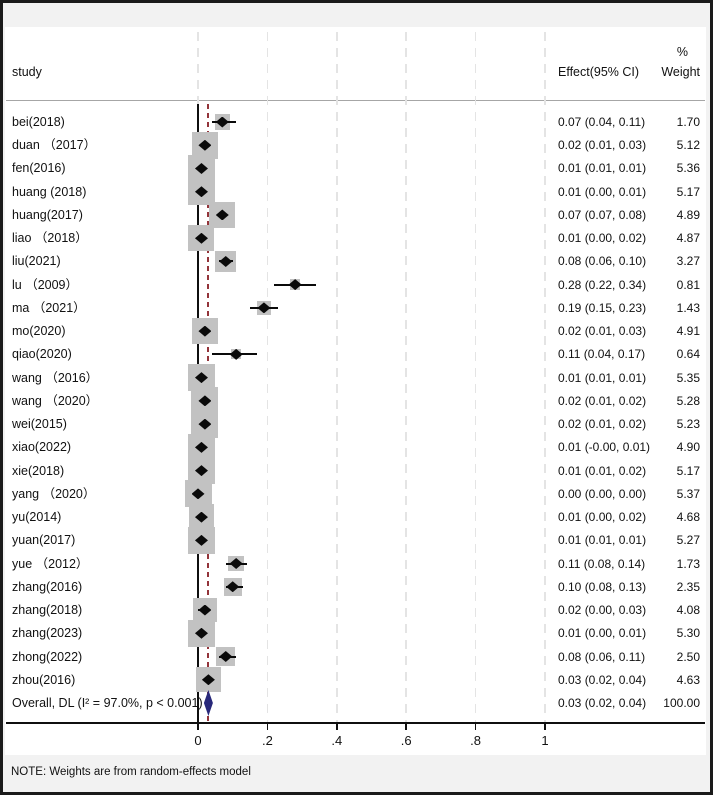 The image size is (713, 795). Describe the element at coordinates (602, 214) in the screenshot. I see `effect-ci-value: 0.07 (0.07, 0.08)` at that location.